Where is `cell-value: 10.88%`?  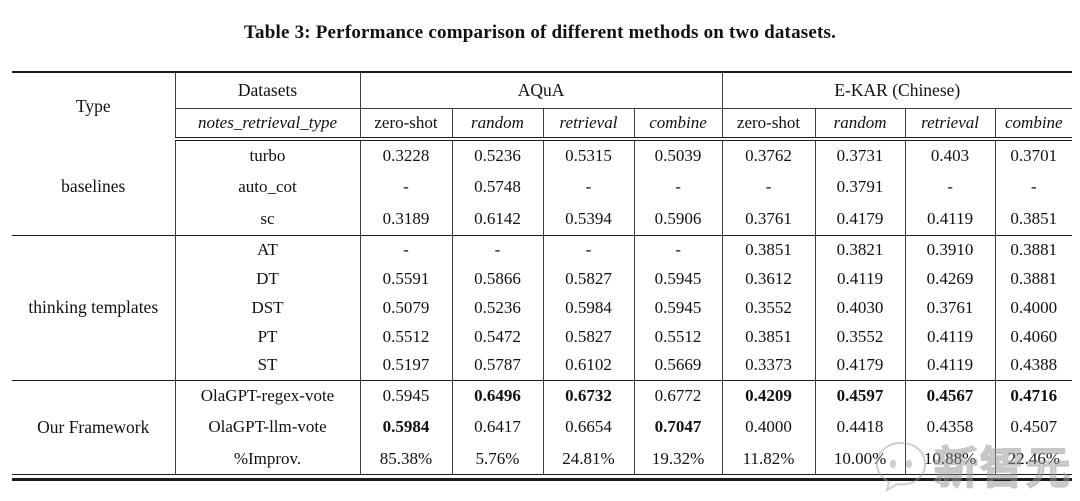
cell-value: 10.88% is located at coordinates (950, 459).